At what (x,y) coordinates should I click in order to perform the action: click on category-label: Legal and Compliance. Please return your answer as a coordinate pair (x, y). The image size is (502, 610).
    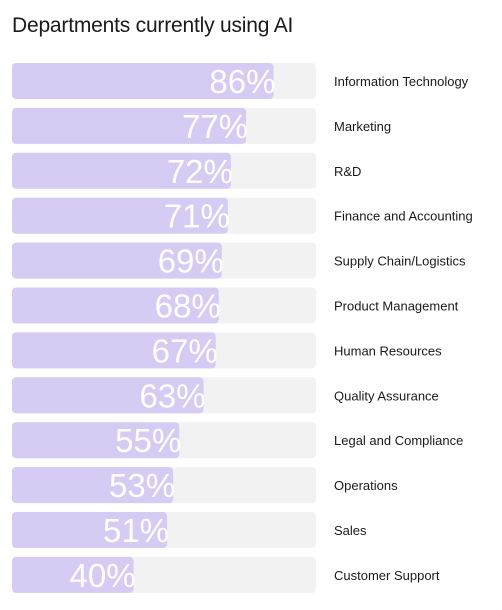
    Looking at the image, I should click on (398, 440).